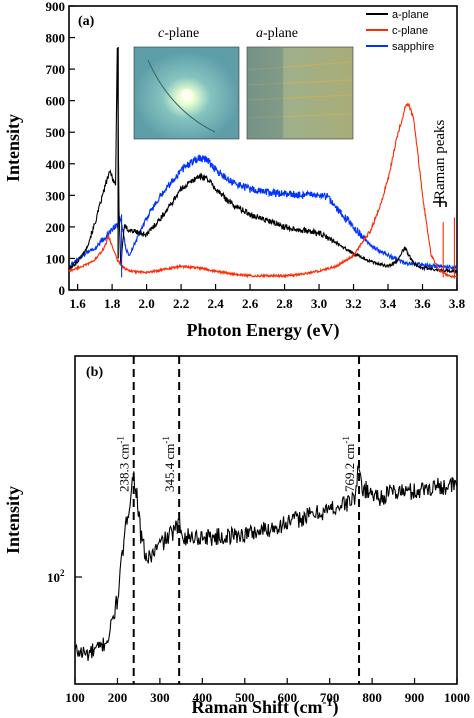 Image resolution: width=474 pixels, height=718 pixels. Describe the element at coordinates (112, 303) in the screenshot. I see `panel-a-x-tick-label: 1.8` at that location.